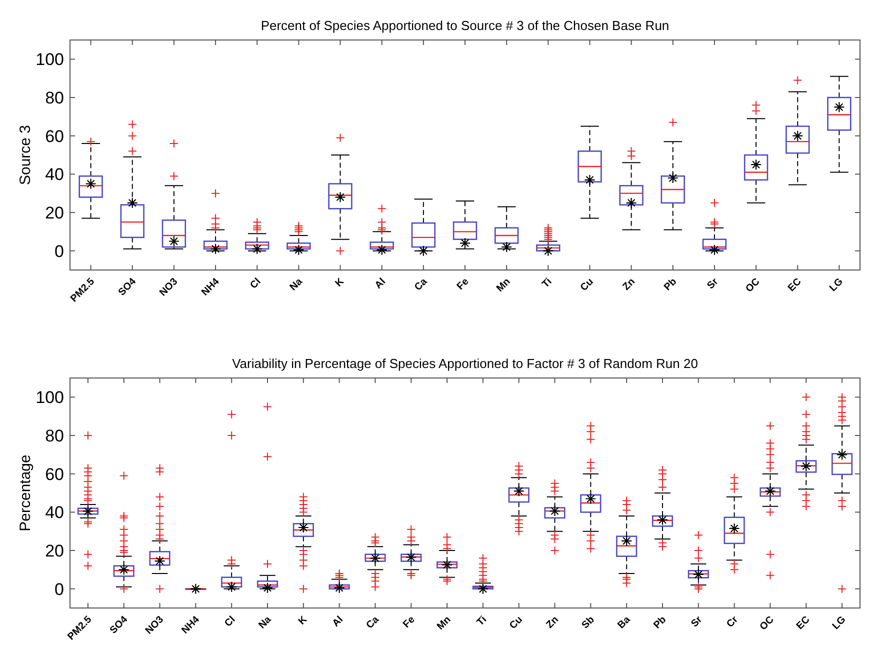 The image size is (873, 671). What do you see at coordinates (465, 363) in the screenshot?
I see `chart-title: Variability in Percentage of Species Apportioned to Factor # 3 of Random Run 20` at bounding box center [465, 363].